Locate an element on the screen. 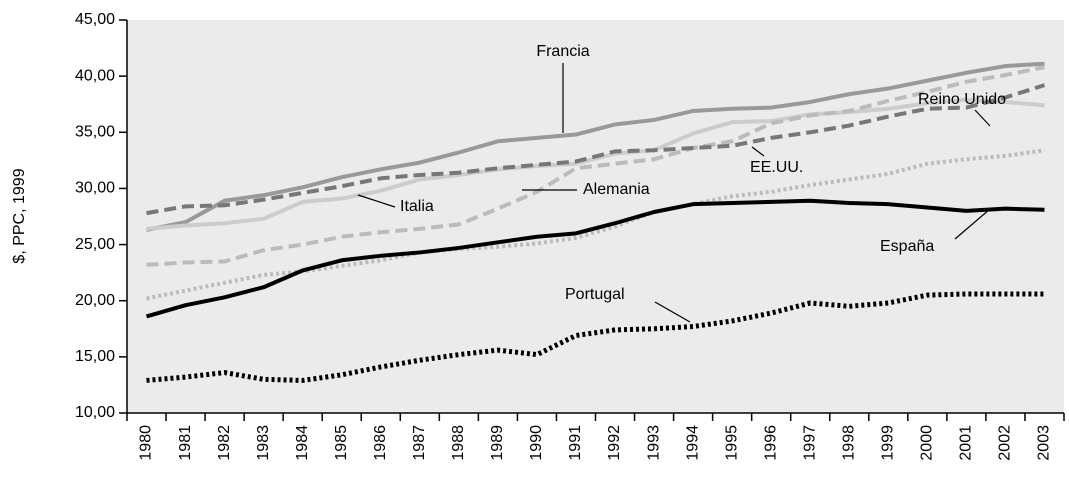 Image resolution: width=1069 pixels, height=479 pixels. x-tick-label: 1987 is located at coordinates (419, 443).